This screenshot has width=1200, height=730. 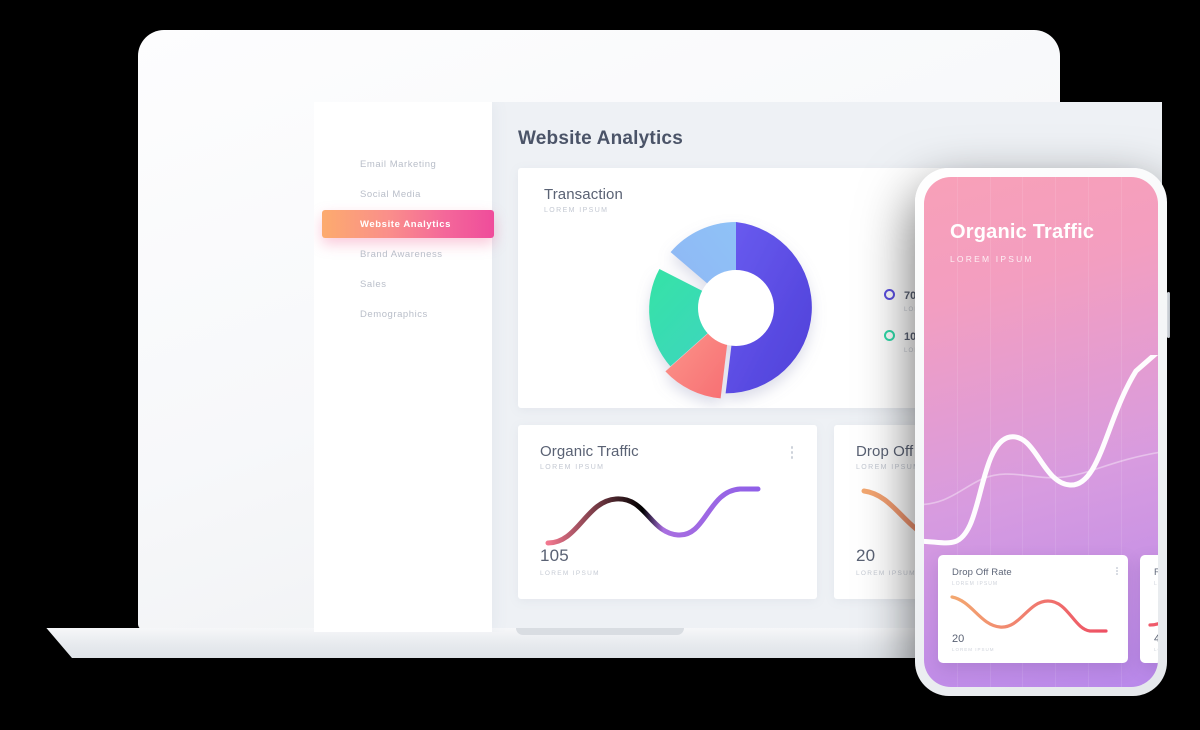 I want to click on sidebar-item-brand-awareness: Brand Awareness, so click(x=403, y=254).